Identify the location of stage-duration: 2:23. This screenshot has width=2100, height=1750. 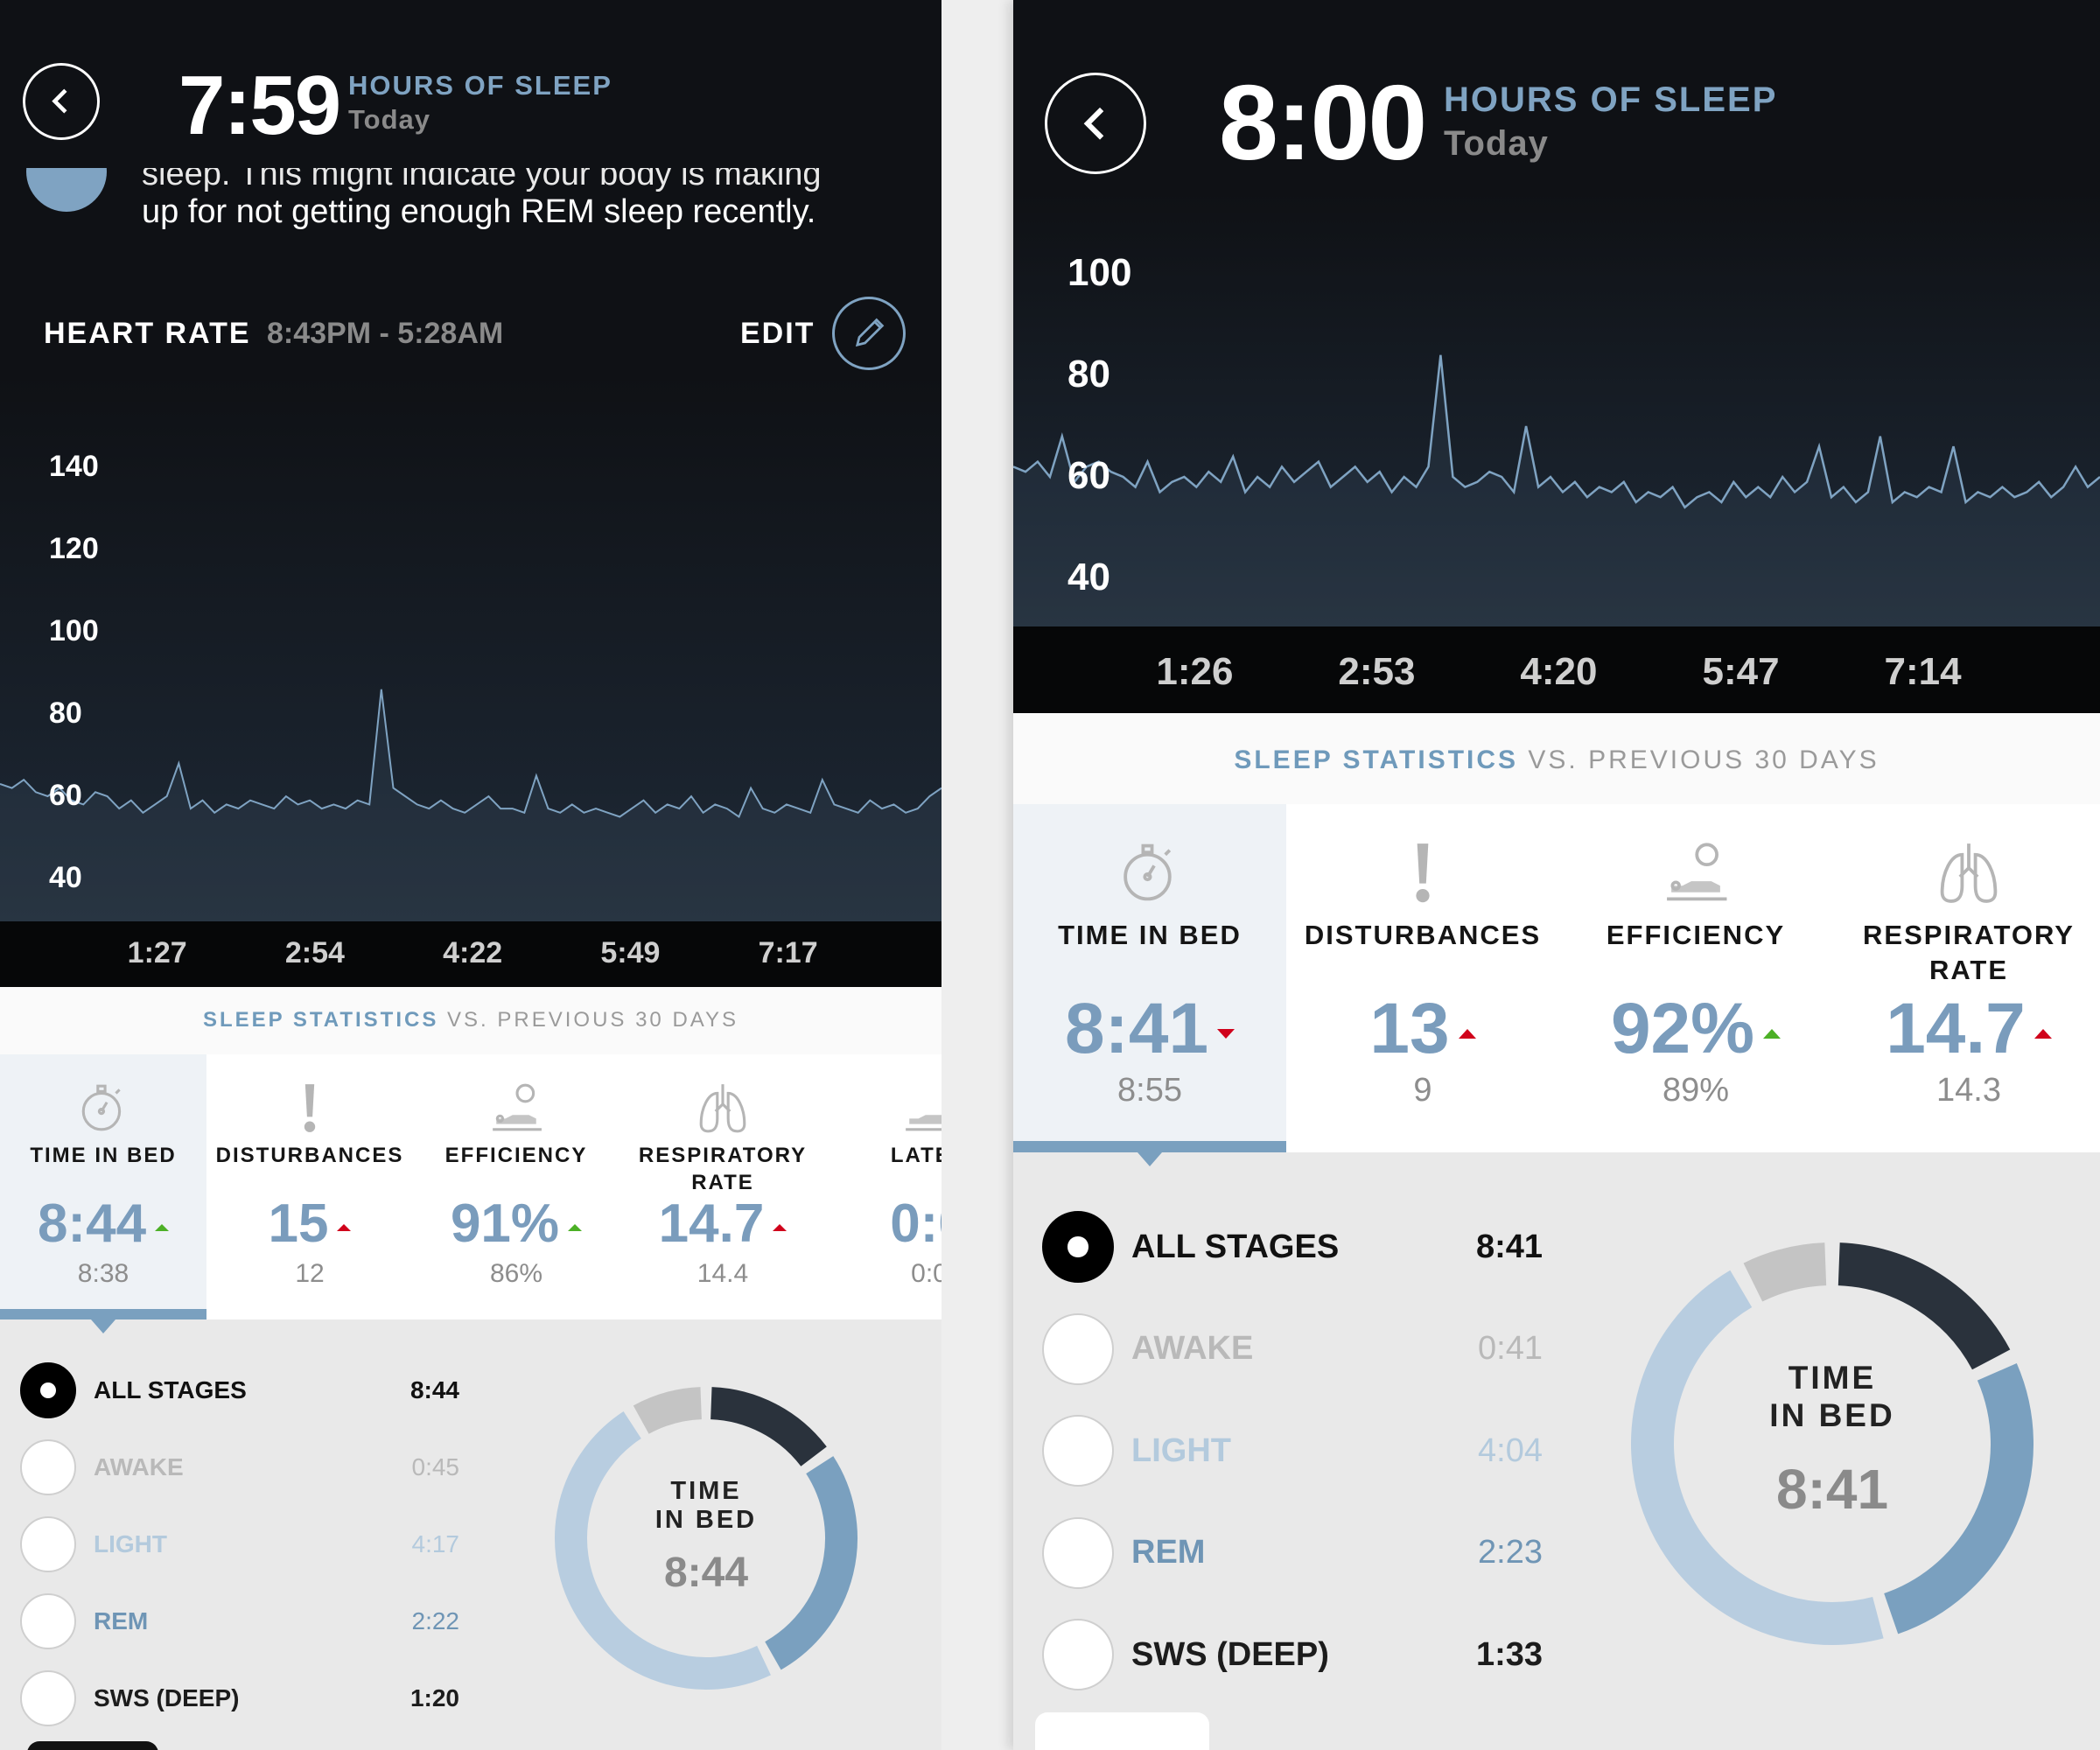
(1510, 1552).